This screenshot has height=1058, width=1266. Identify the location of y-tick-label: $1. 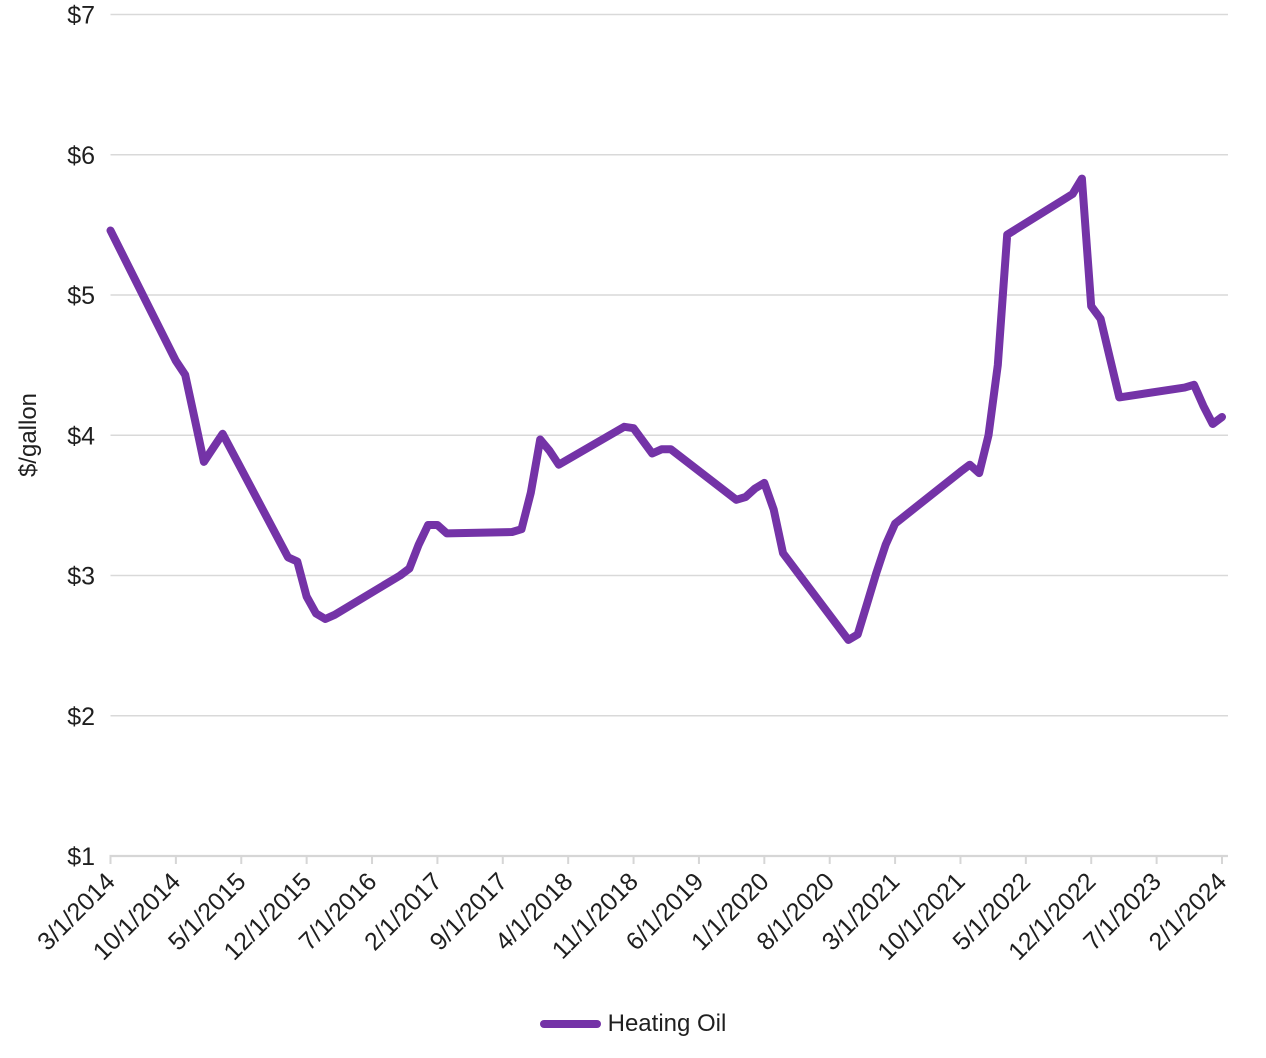
(81, 857).